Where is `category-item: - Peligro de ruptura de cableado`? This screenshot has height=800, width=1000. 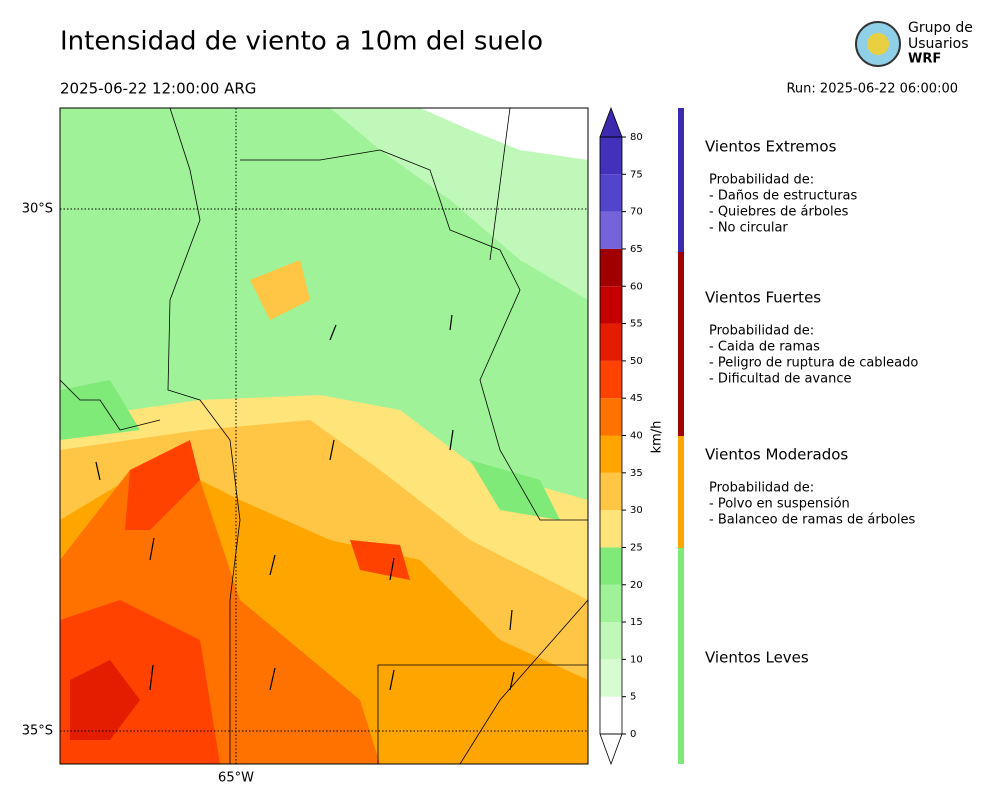
category-item: - Peligro de ruptura de cableado is located at coordinates (813, 363).